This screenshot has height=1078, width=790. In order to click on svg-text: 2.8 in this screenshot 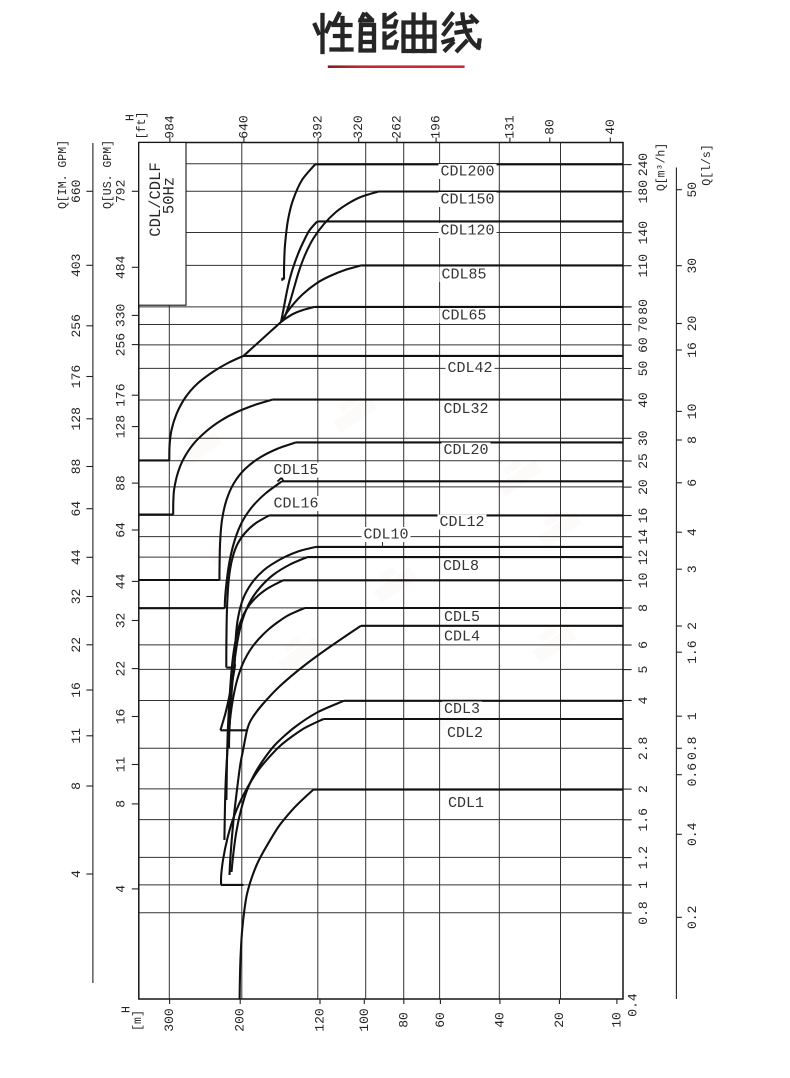, I will do `click(643, 748)`.